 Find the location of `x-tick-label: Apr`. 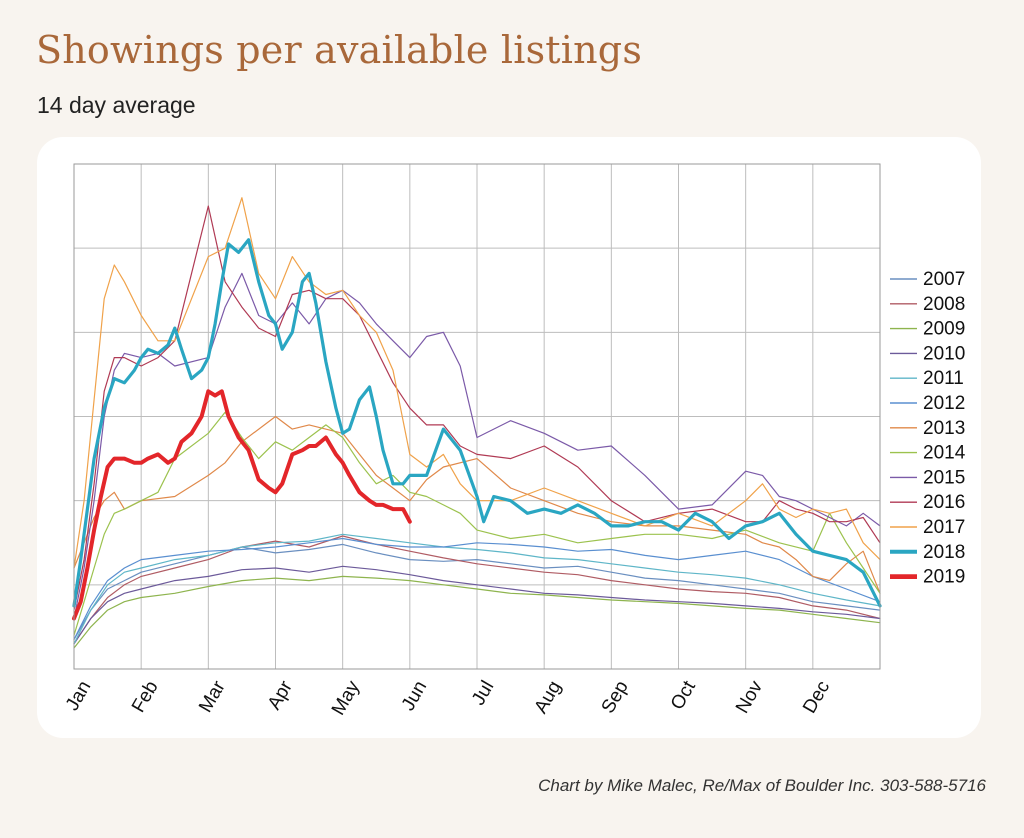

x-tick-label: Apr is located at coordinates (280, 695).